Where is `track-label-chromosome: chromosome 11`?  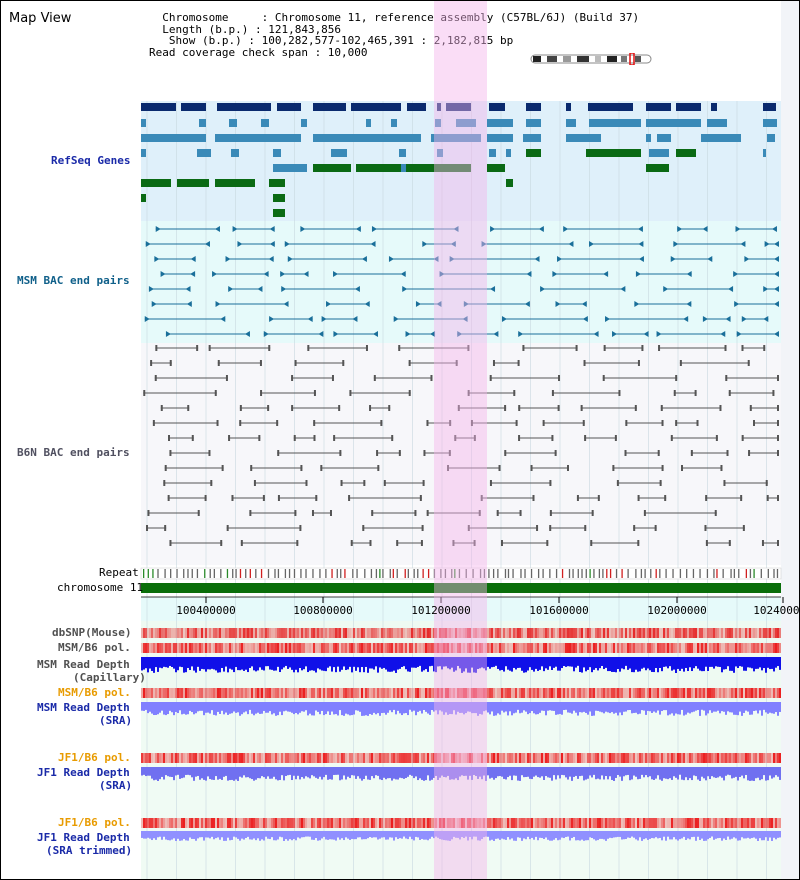 track-label-chromosome: chromosome 11 is located at coordinates (100, 587).